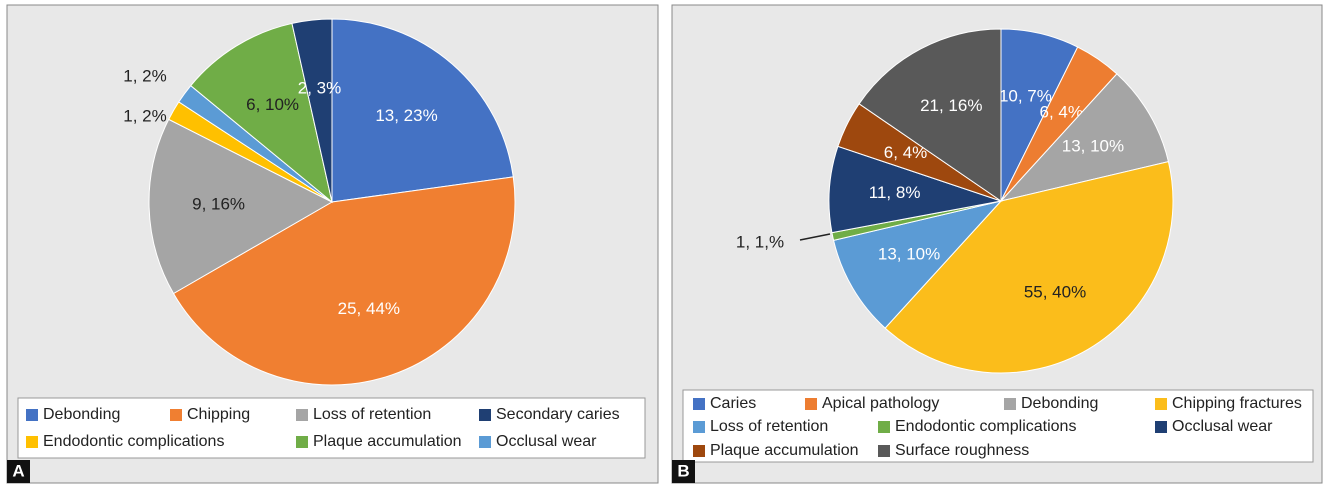 The width and height of the screenshot is (1328, 487). I want to click on leader-line, so click(815, 237).